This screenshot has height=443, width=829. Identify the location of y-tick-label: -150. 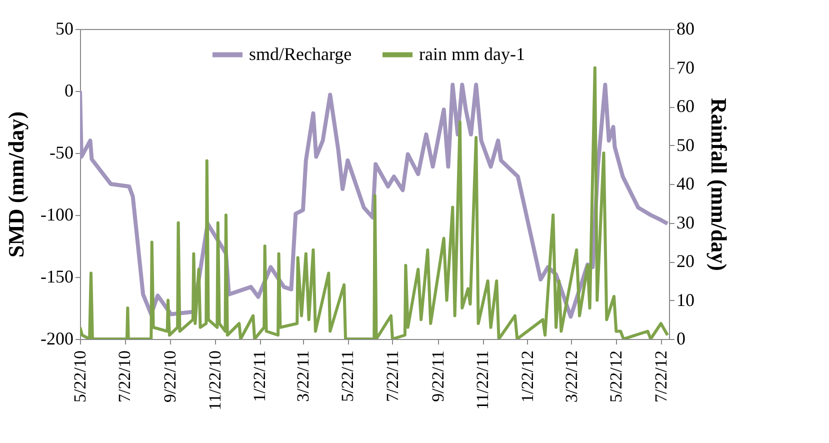
(57, 276).